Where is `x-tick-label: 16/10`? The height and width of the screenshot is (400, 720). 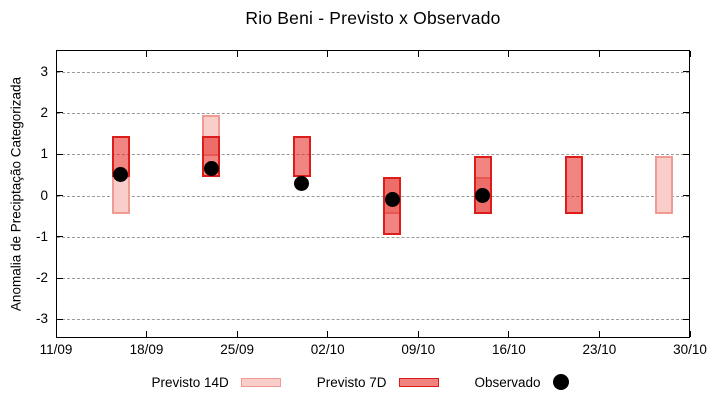
x-tick-label: 16/10 is located at coordinates (508, 349).